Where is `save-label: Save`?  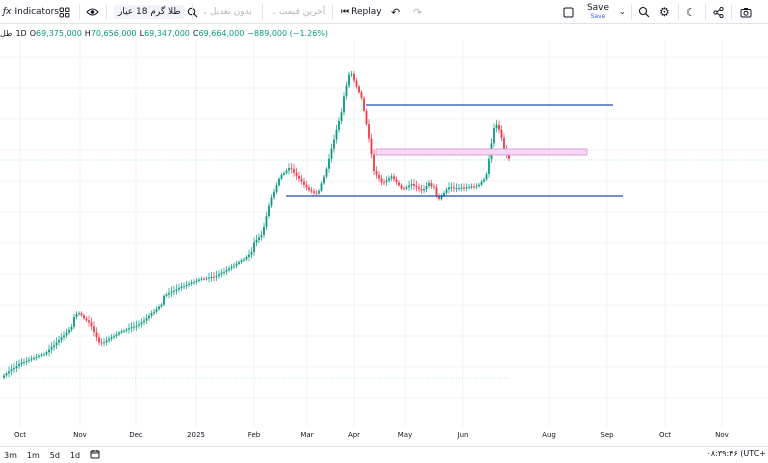
save-label: Save is located at coordinates (598, 8).